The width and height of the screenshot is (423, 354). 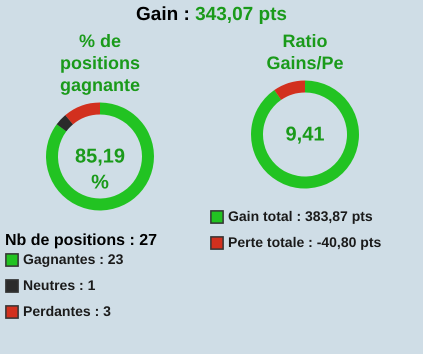 What do you see at coordinates (81, 240) in the screenshot?
I see `legend-title: Nb de positions : 27` at bounding box center [81, 240].